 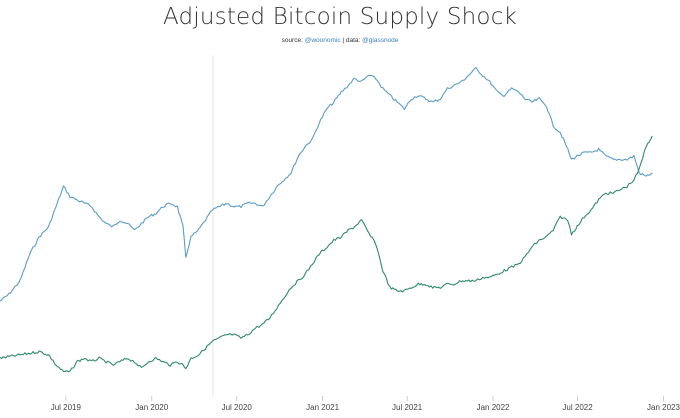 I want to click on x-tick-label: Jan 2020, so click(x=151, y=407).